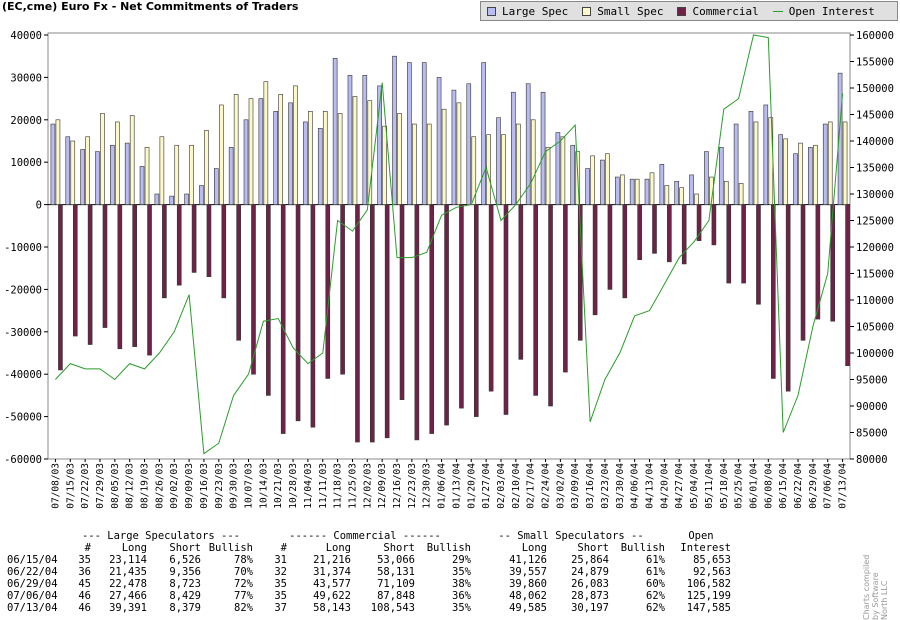  What do you see at coordinates (461, 584) in the screenshot?
I see `summary-cell-cb: 38%` at bounding box center [461, 584].